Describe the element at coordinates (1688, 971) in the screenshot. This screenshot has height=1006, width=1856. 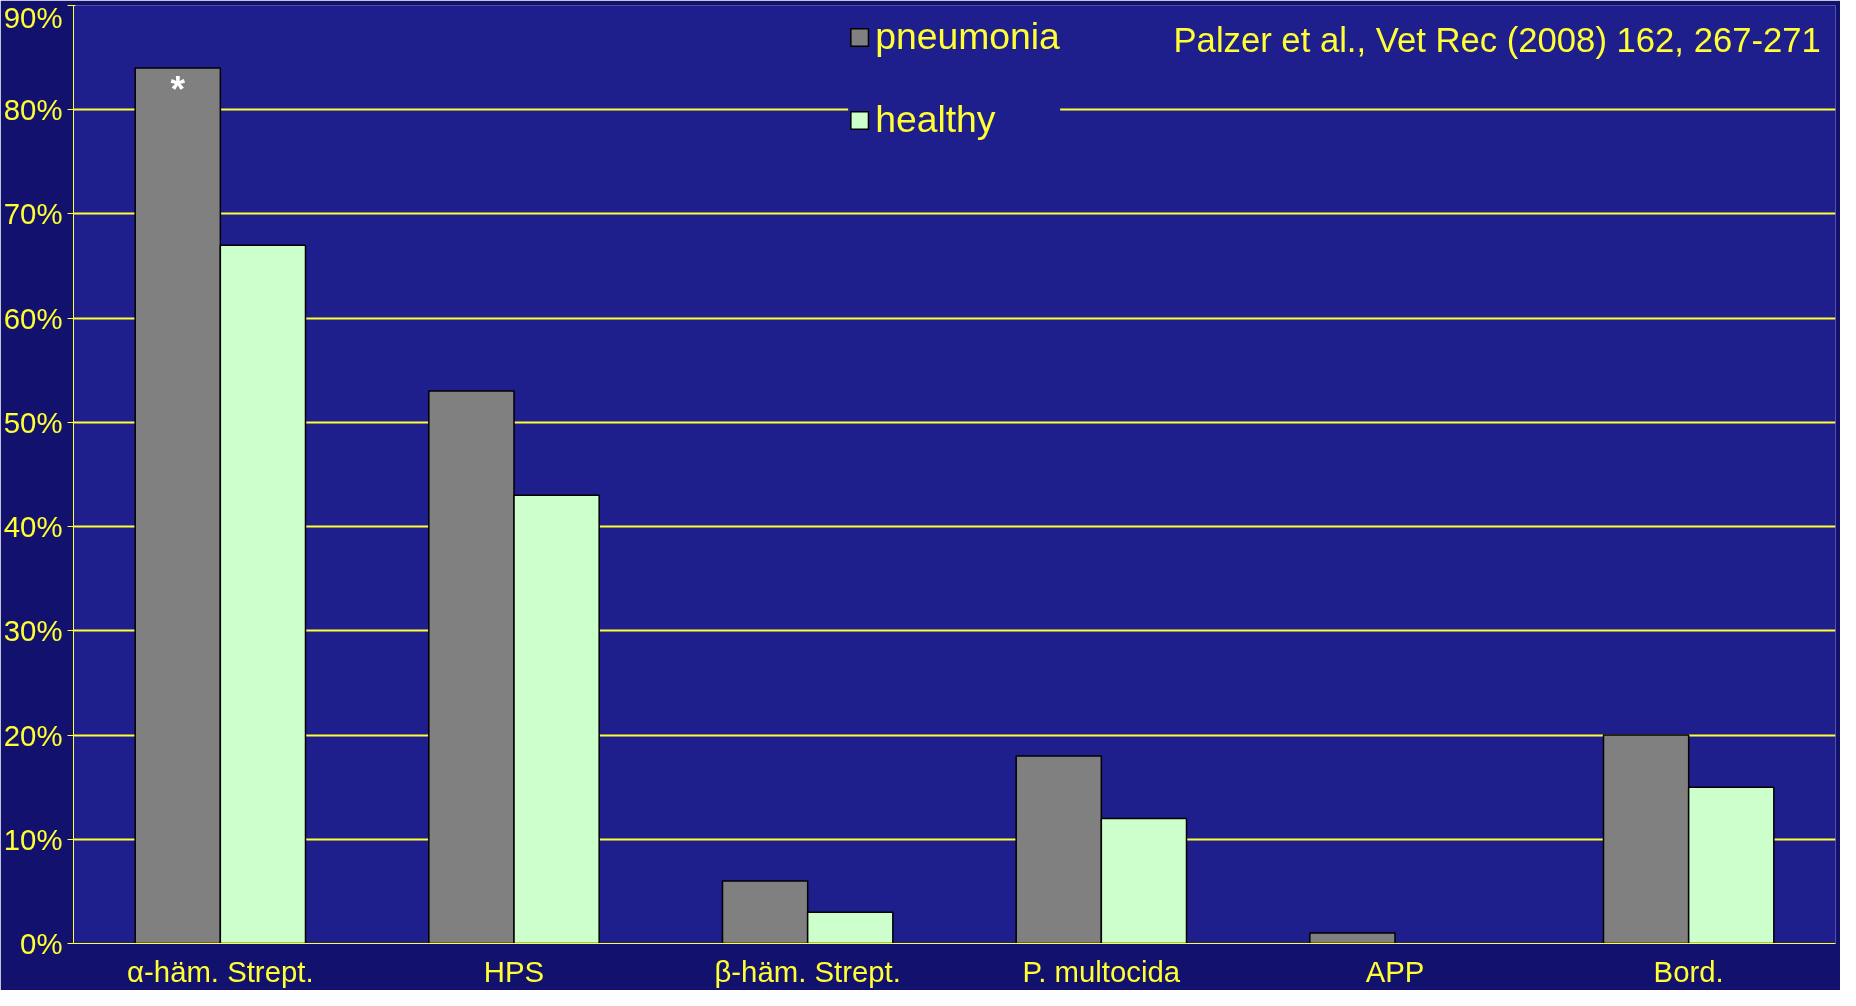
I see `x-tick-label: Bord.` at that location.